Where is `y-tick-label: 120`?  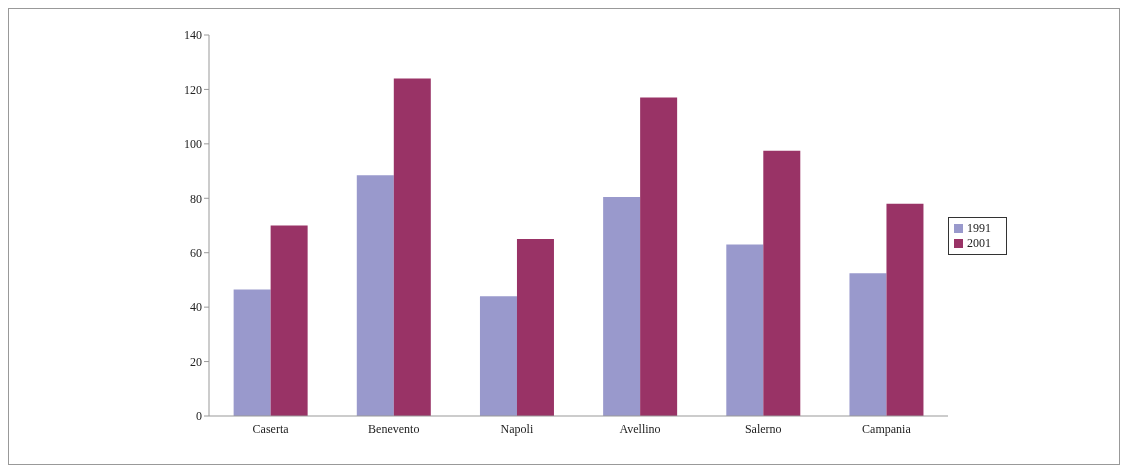
y-tick-label: 120 is located at coordinates (193, 89).